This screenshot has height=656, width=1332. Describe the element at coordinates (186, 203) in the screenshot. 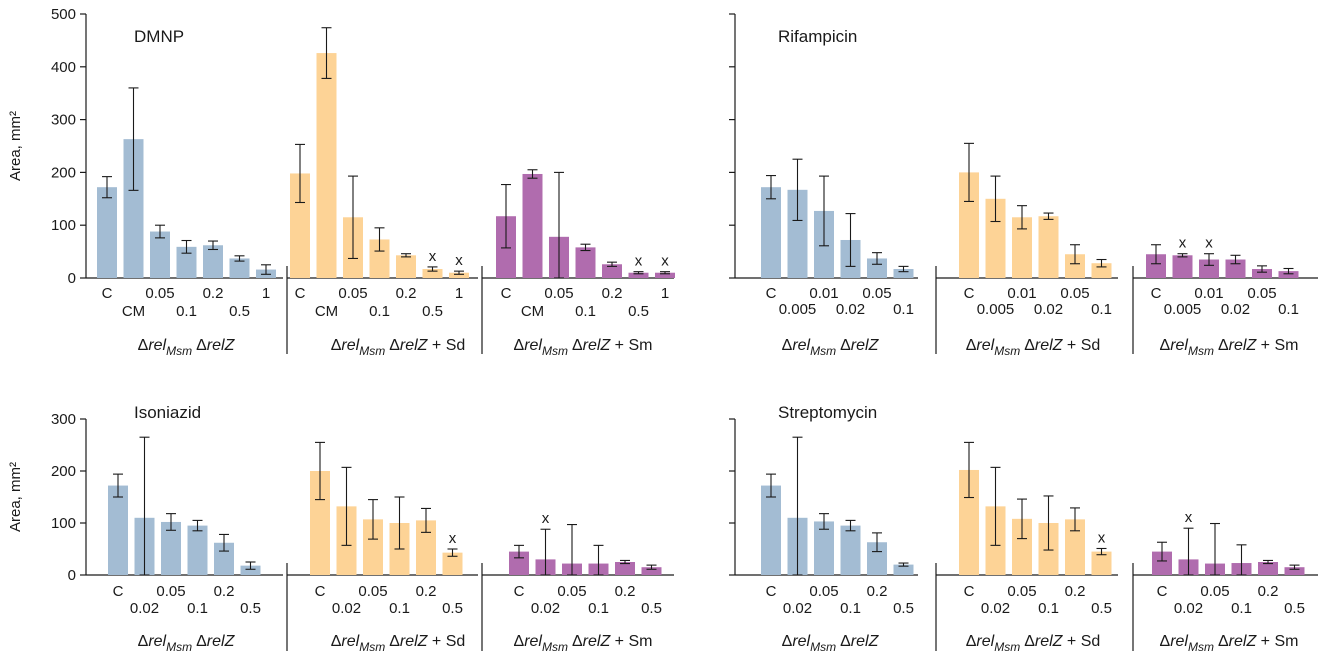

I see `bar-group-1: C CM0.050.1 0.2 0.5 1` at that location.